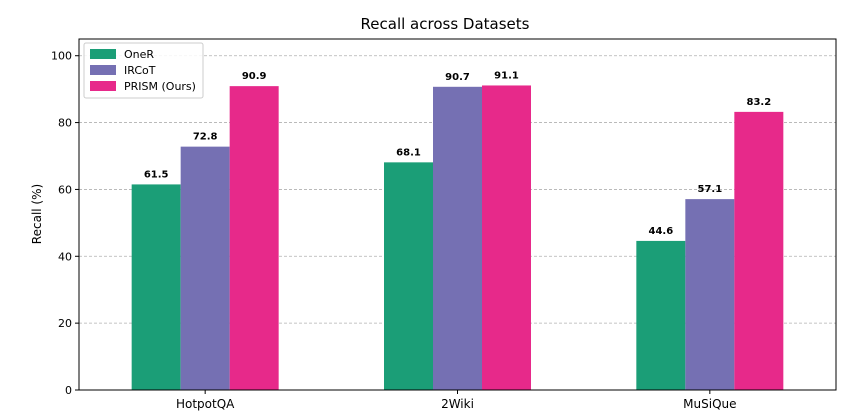 This screenshot has width=856, height=419. What do you see at coordinates (457, 77) in the screenshot?
I see `bar-value-label: 90.7` at bounding box center [457, 77].